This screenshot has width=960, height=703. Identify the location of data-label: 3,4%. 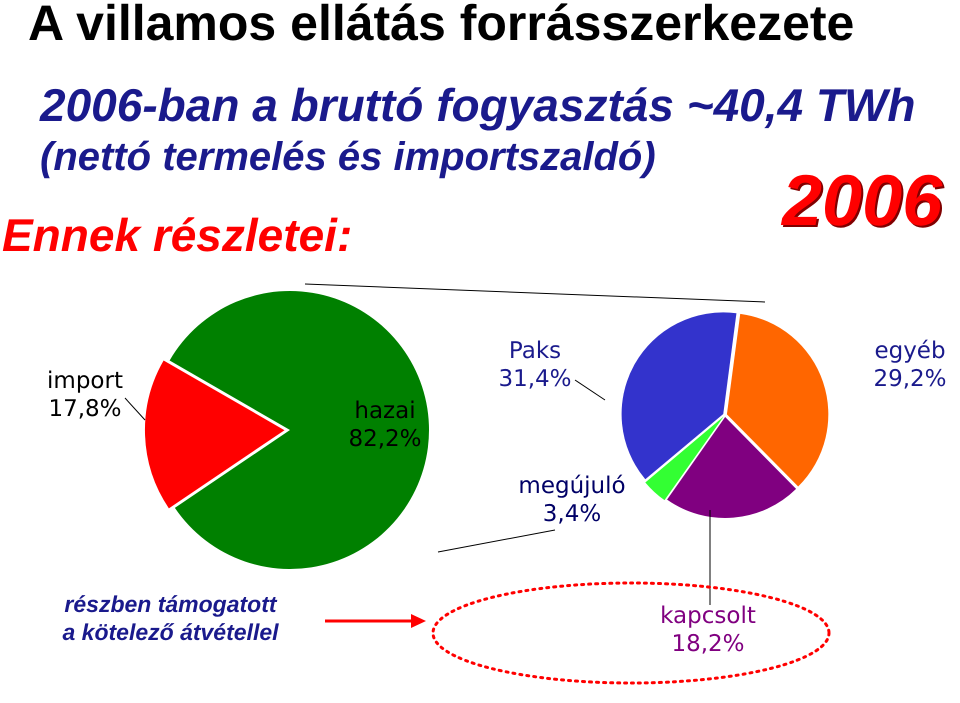
(572, 513).